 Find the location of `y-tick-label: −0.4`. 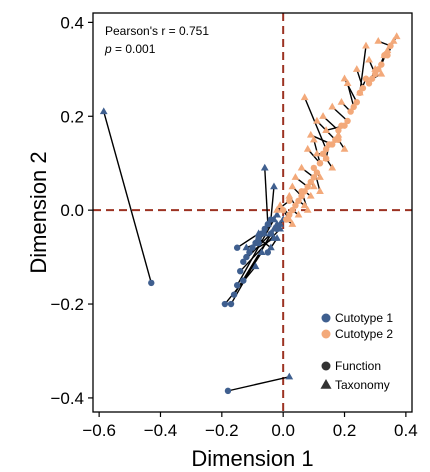

y-tick-label: −0.4 is located at coordinates (67, 398).